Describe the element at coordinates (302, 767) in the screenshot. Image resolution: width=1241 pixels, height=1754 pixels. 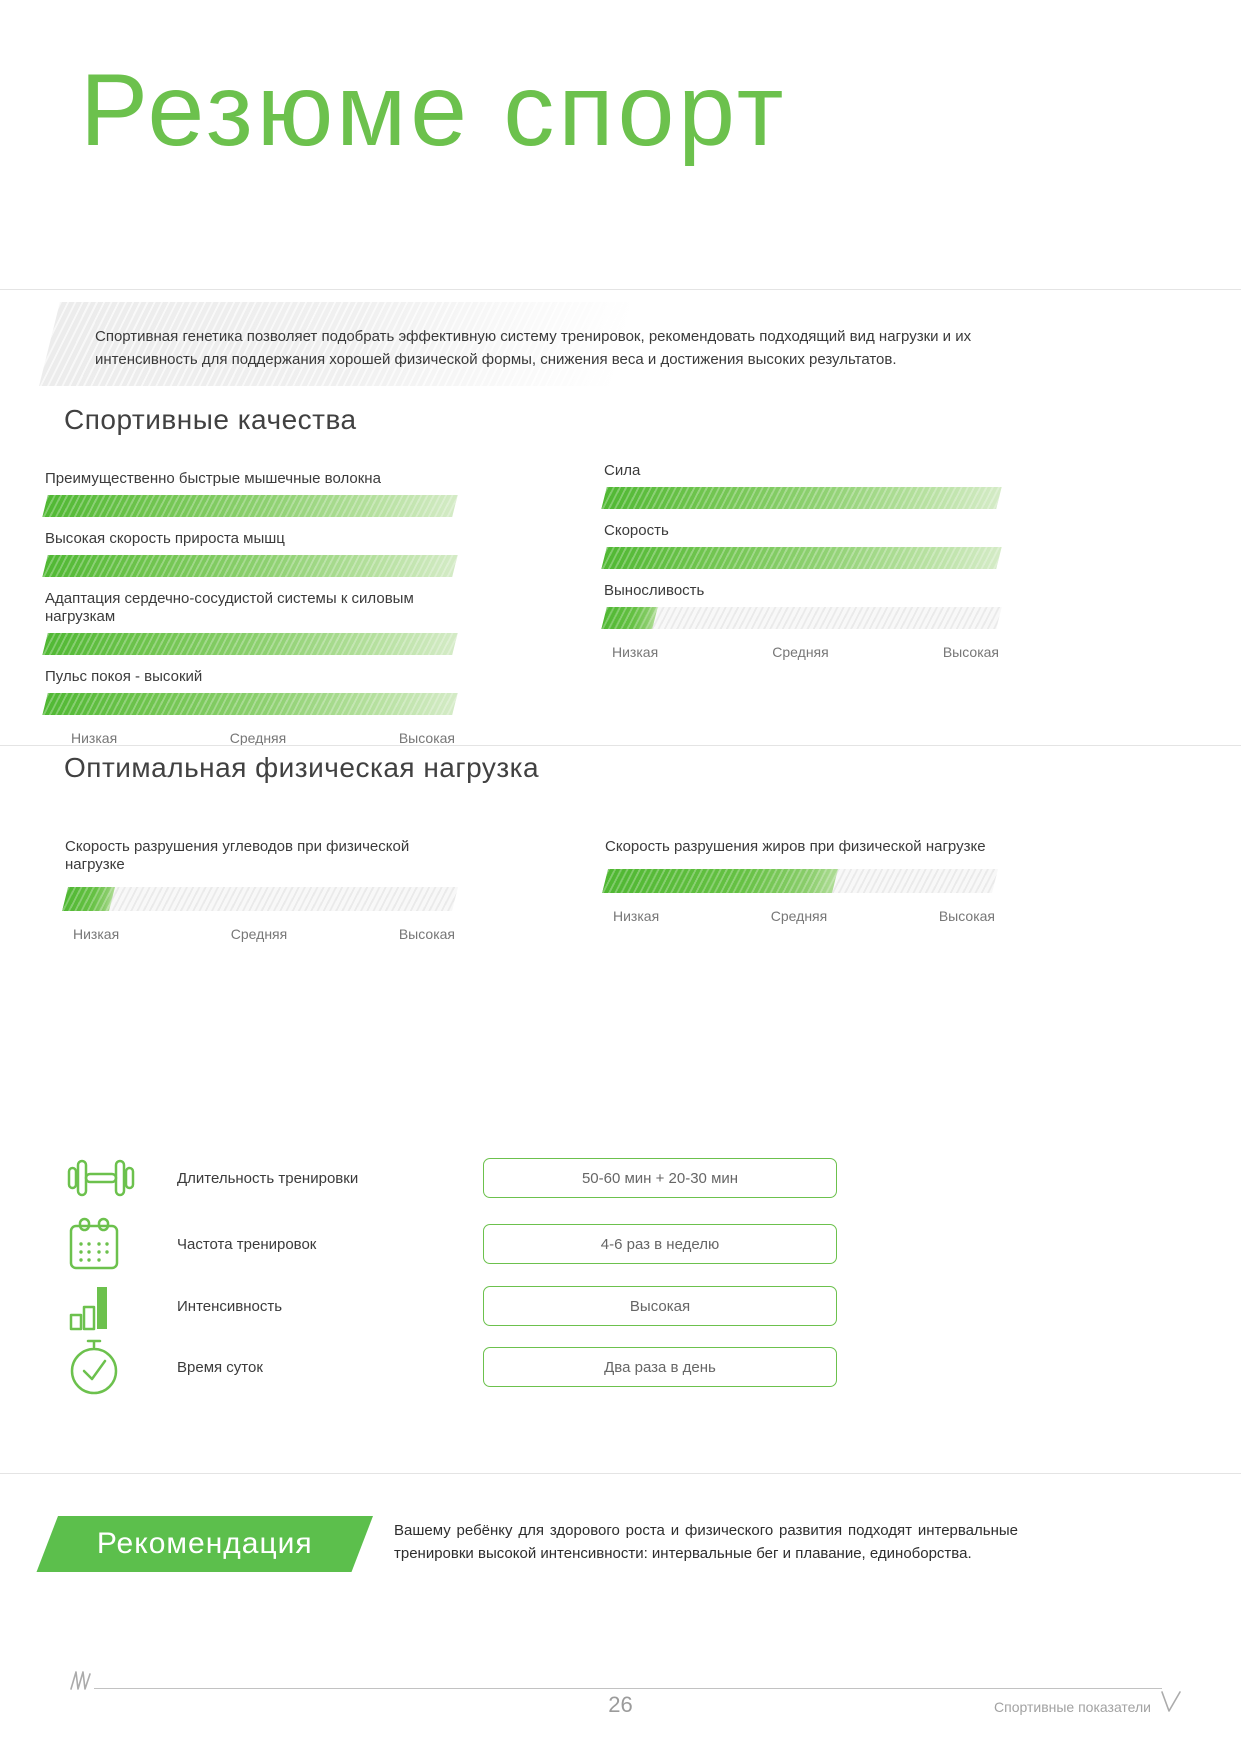
I see `section-heading-load: Оптимальная физическая нагрузка` at that location.